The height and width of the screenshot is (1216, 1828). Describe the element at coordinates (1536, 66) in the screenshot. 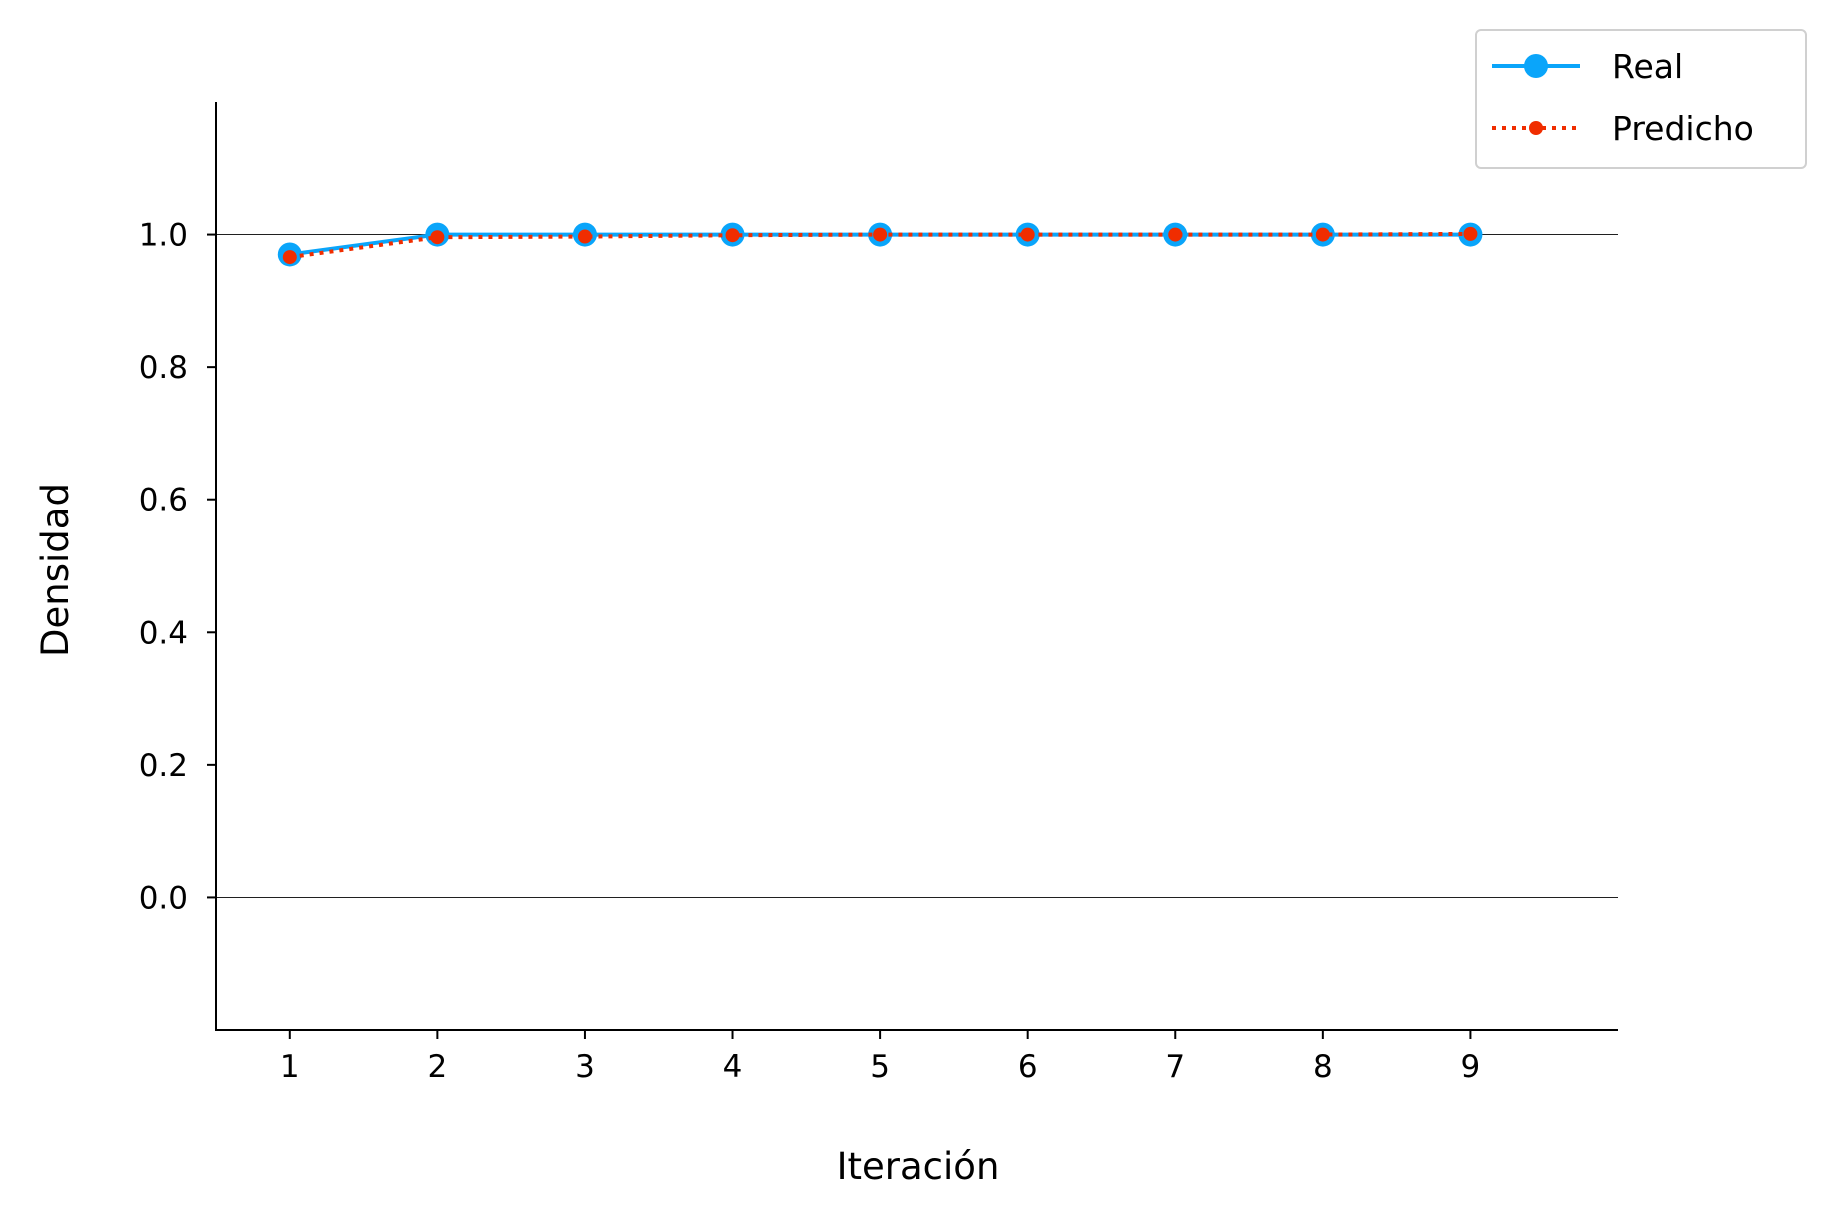

I see `legend-real-marker` at that location.